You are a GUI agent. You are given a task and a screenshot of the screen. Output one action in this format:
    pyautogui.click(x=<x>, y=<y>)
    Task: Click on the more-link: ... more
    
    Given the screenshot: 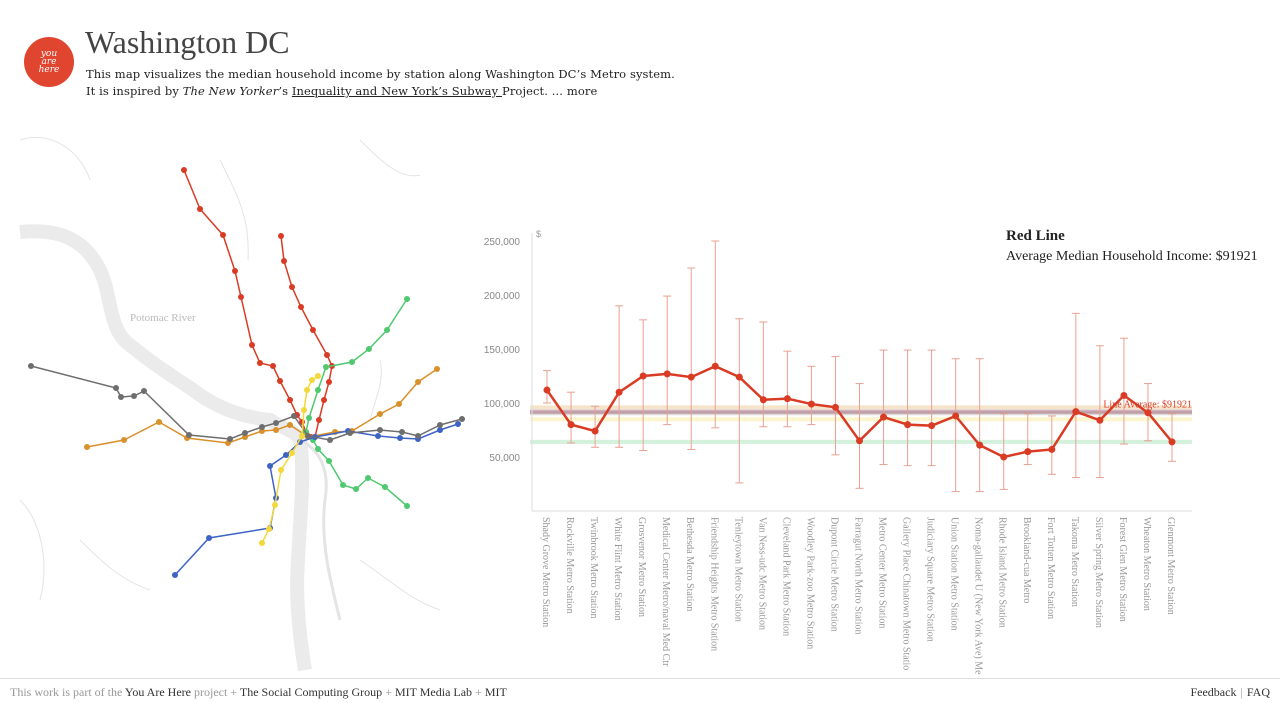 What is the action you would take?
    pyautogui.click(x=574, y=91)
    